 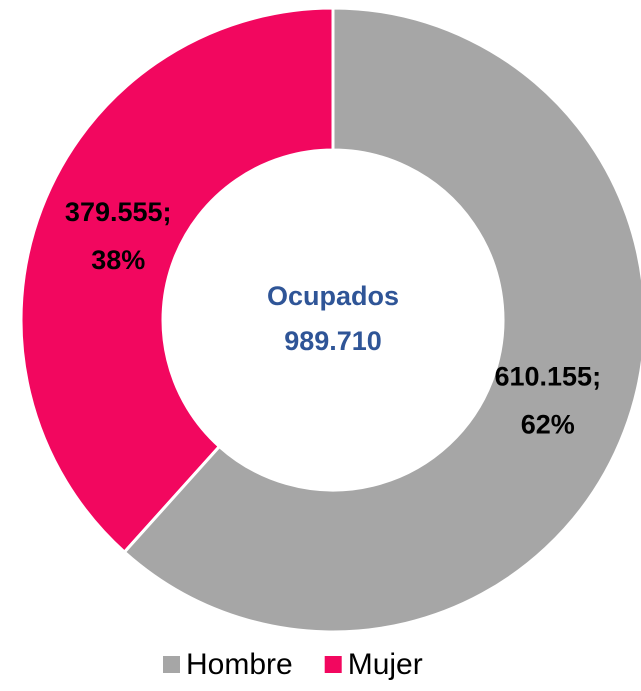 What do you see at coordinates (118, 260) in the screenshot?
I see `data-label: 38%` at bounding box center [118, 260].